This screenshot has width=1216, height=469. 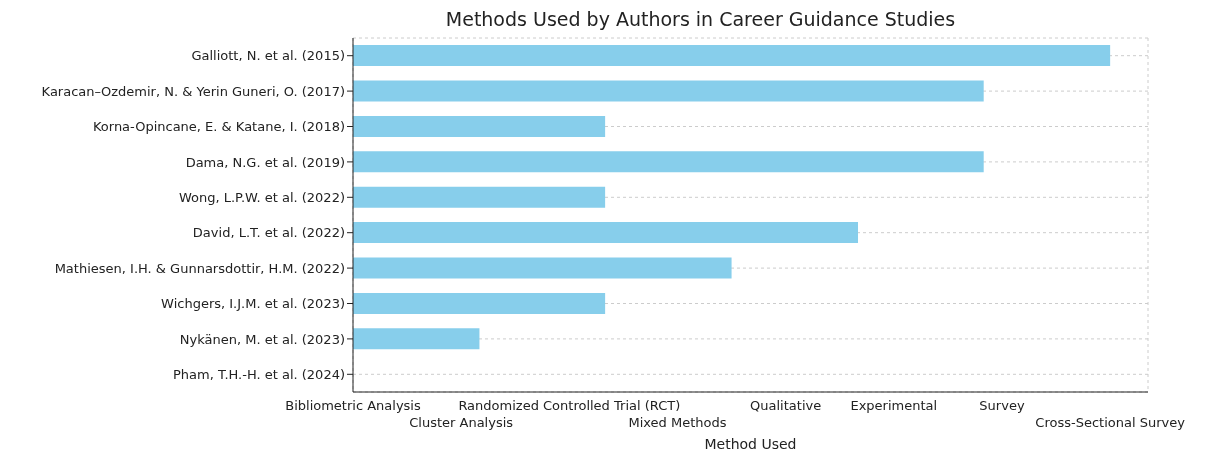 I want to click on y-tick-label: Galliott, N. et al. (2015), so click(x=268, y=56).